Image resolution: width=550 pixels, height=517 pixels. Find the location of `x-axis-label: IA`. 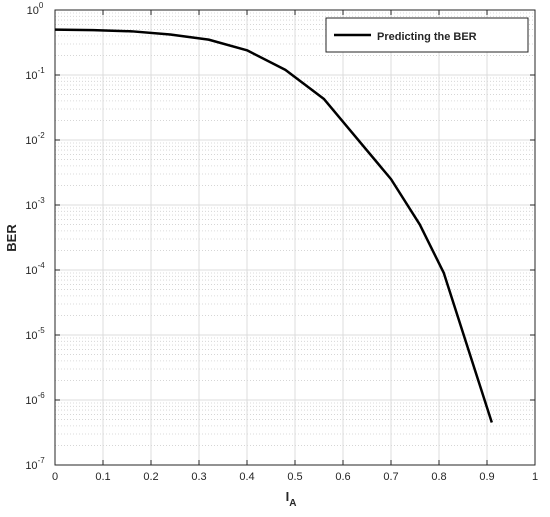

x-axis-label: IA is located at coordinates (291, 499).